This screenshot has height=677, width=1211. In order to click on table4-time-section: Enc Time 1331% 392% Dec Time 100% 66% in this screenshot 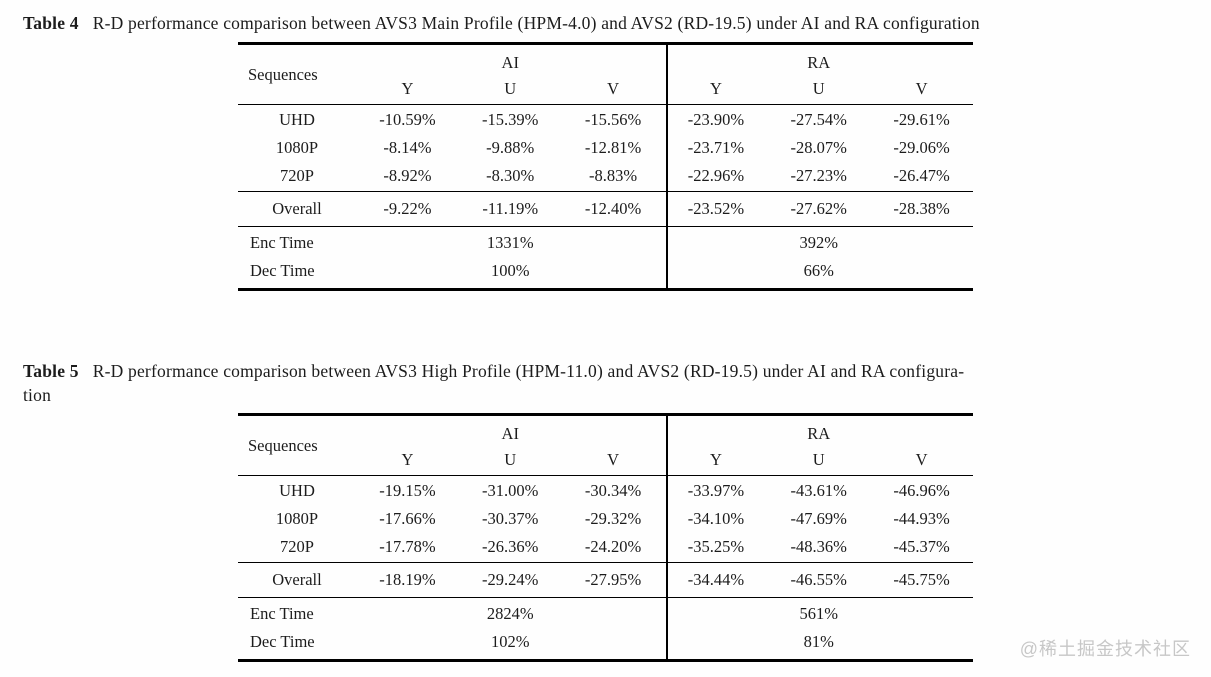, I will do `click(605, 257)`.